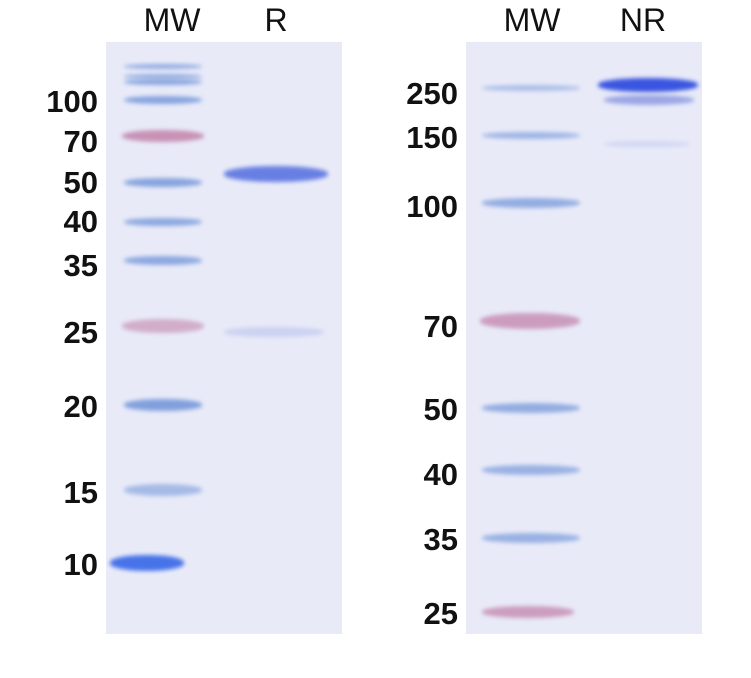  I want to click on mw-marker-label: 15, so click(80, 492).